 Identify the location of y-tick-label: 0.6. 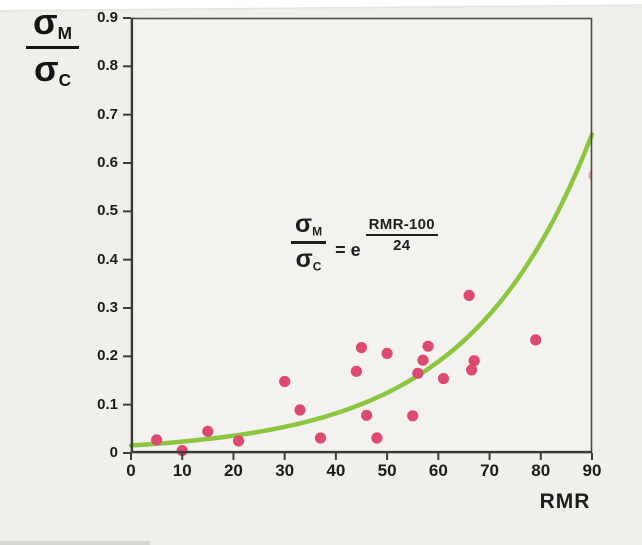
(107, 162).